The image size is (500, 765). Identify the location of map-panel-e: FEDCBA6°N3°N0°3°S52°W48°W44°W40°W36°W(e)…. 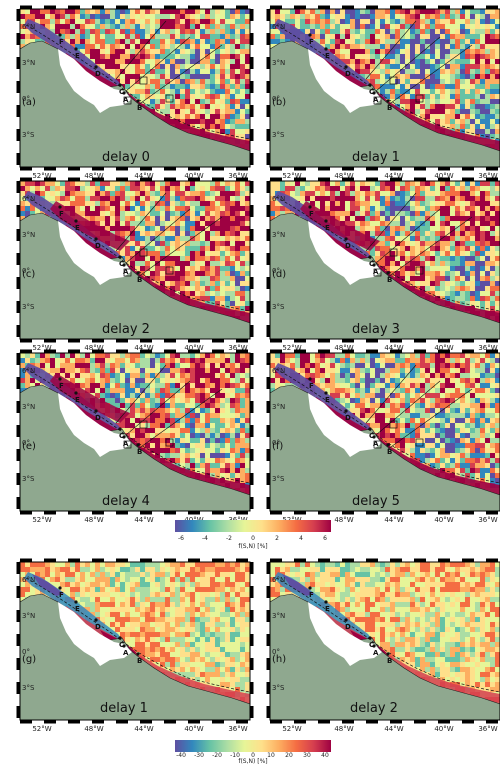
(132, 436).